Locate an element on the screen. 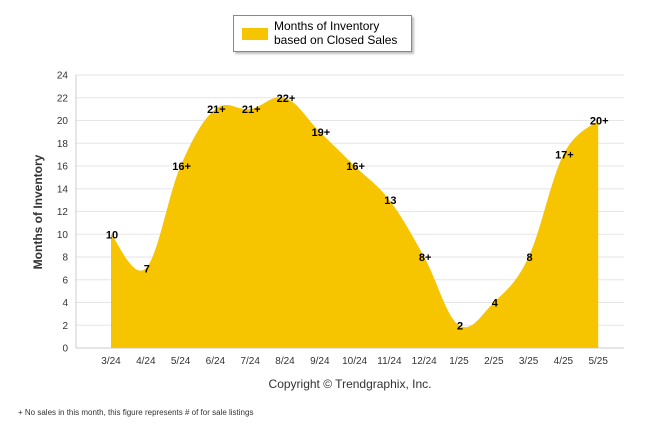 This screenshot has height=434, width=646. y-tick-label: 24 is located at coordinates (63, 76).